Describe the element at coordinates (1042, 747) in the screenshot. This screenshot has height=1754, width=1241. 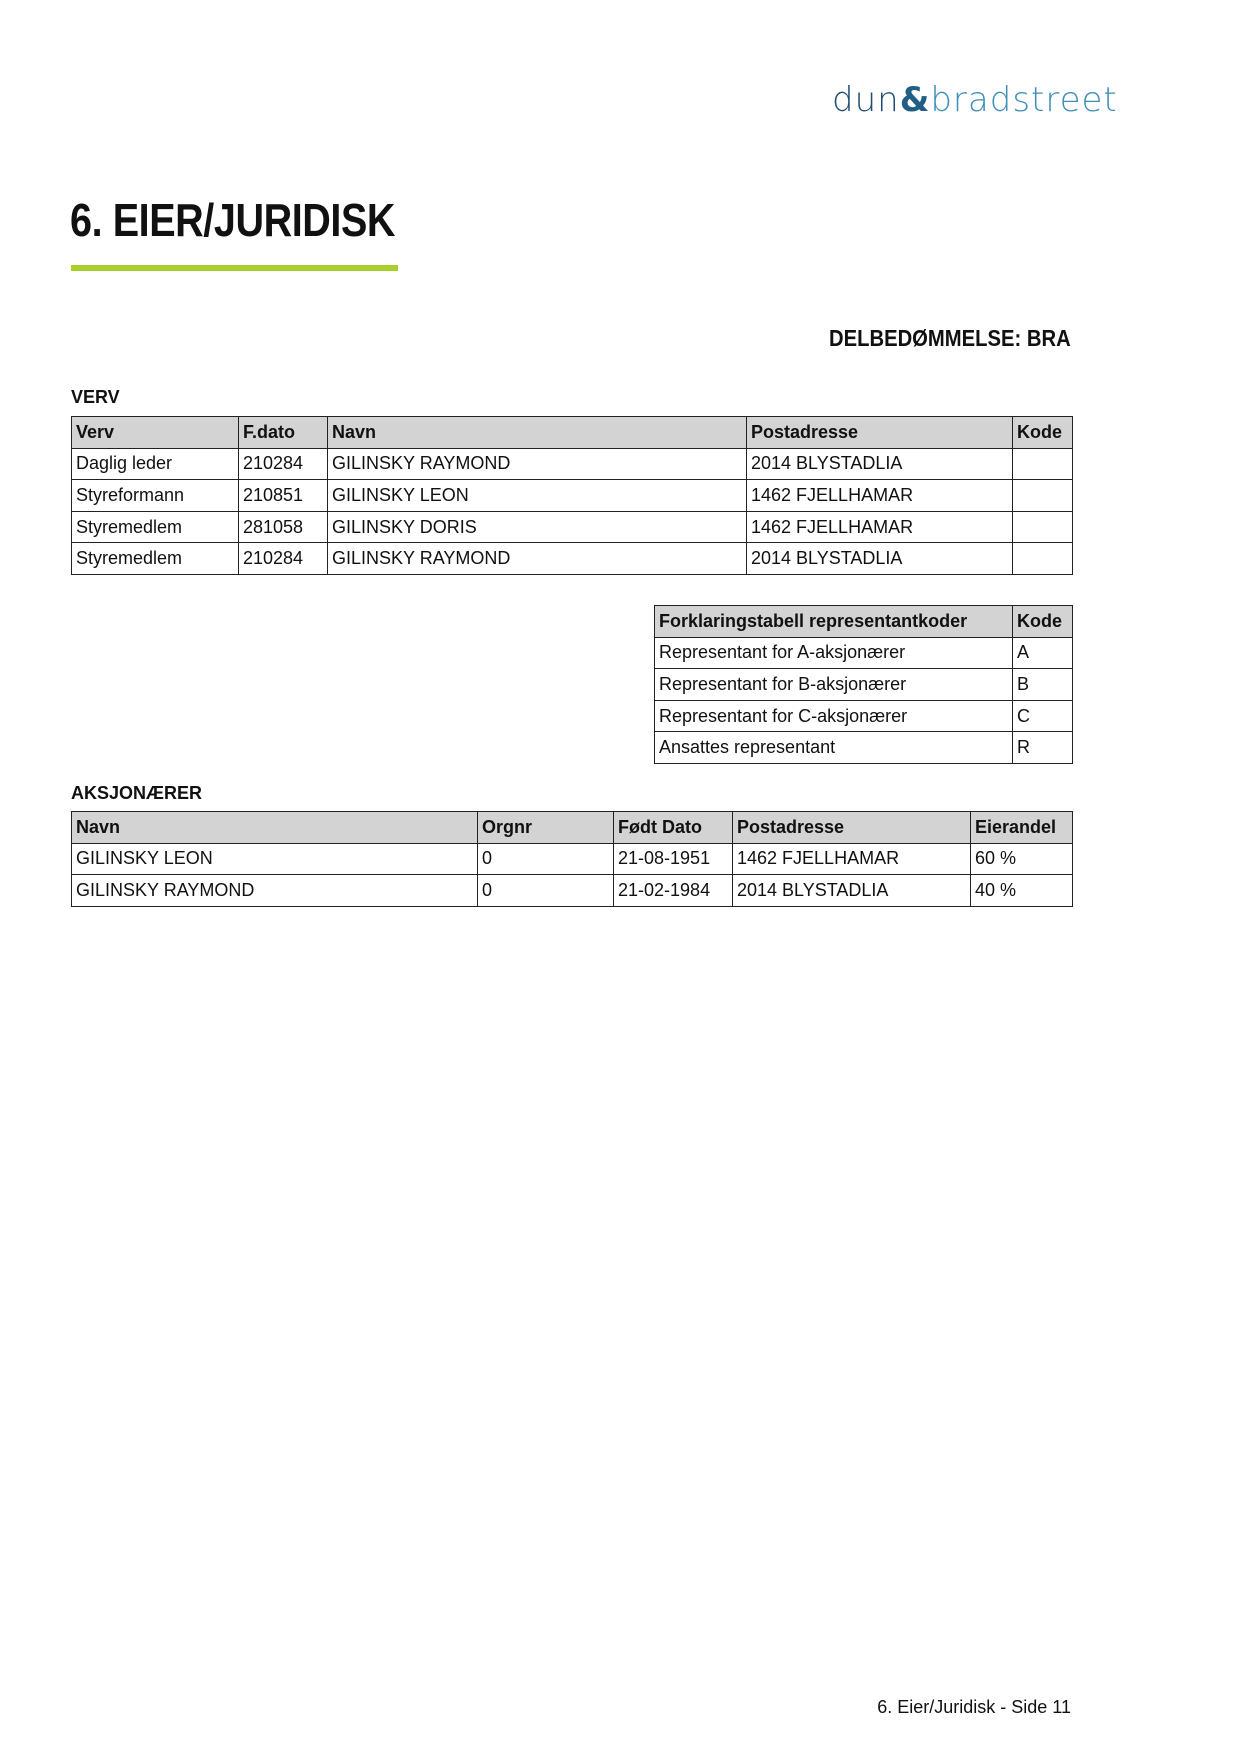
I see `table-cell: R` at that location.